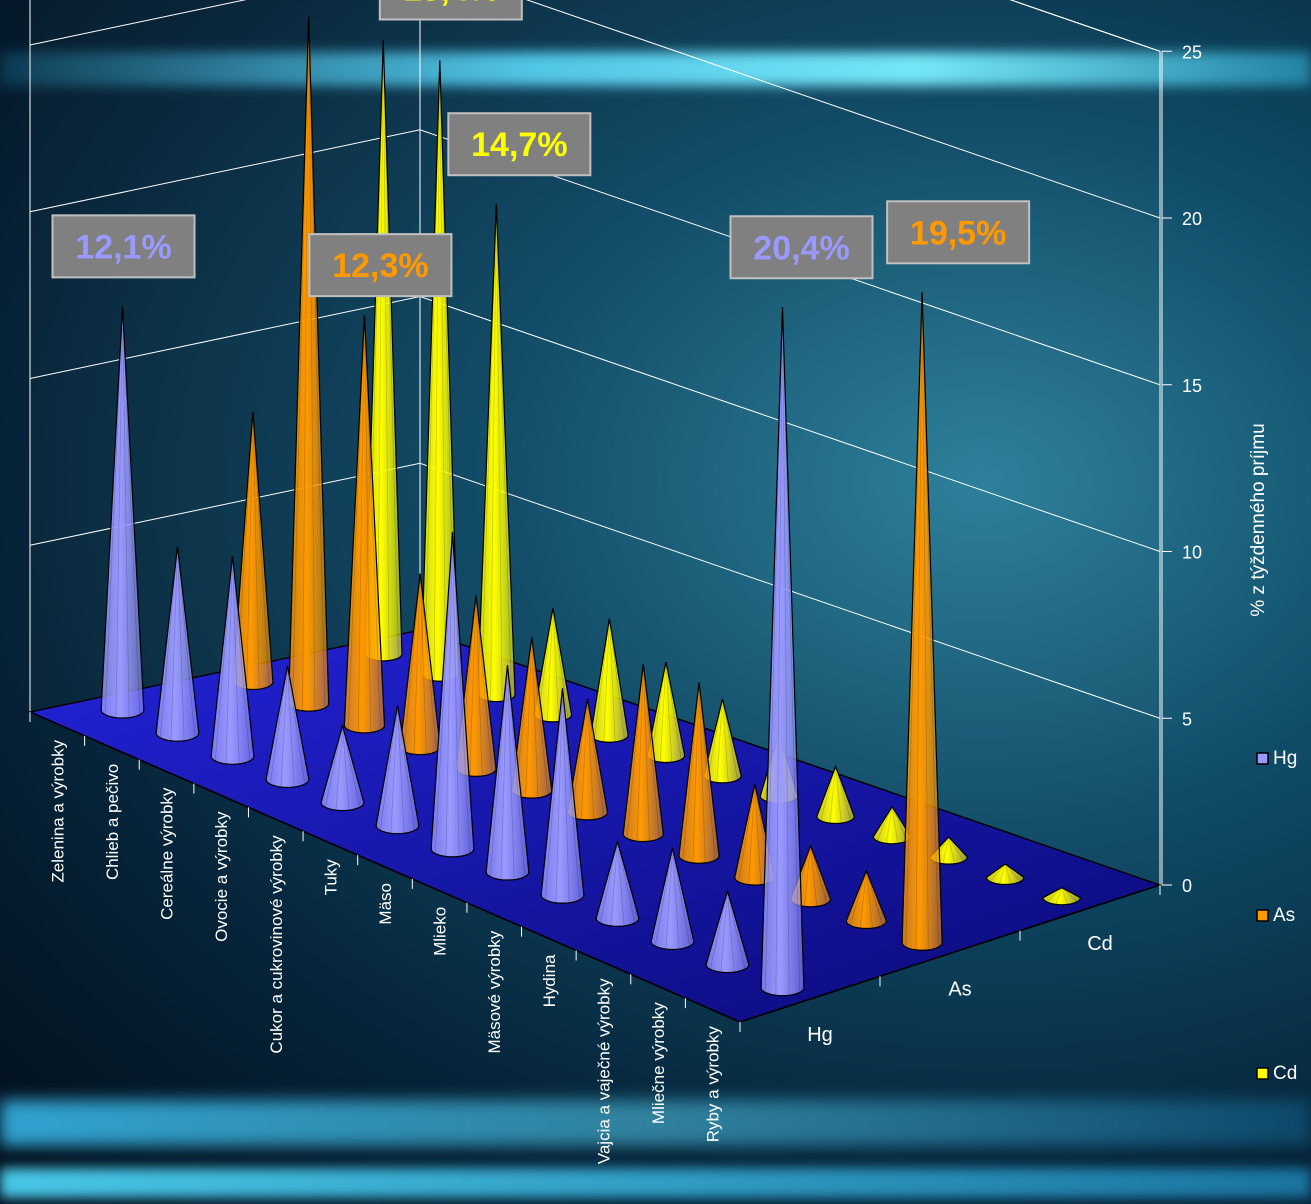  Describe the element at coordinates (1100, 944) in the screenshot. I see `series-axis-label: Cd` at that location.